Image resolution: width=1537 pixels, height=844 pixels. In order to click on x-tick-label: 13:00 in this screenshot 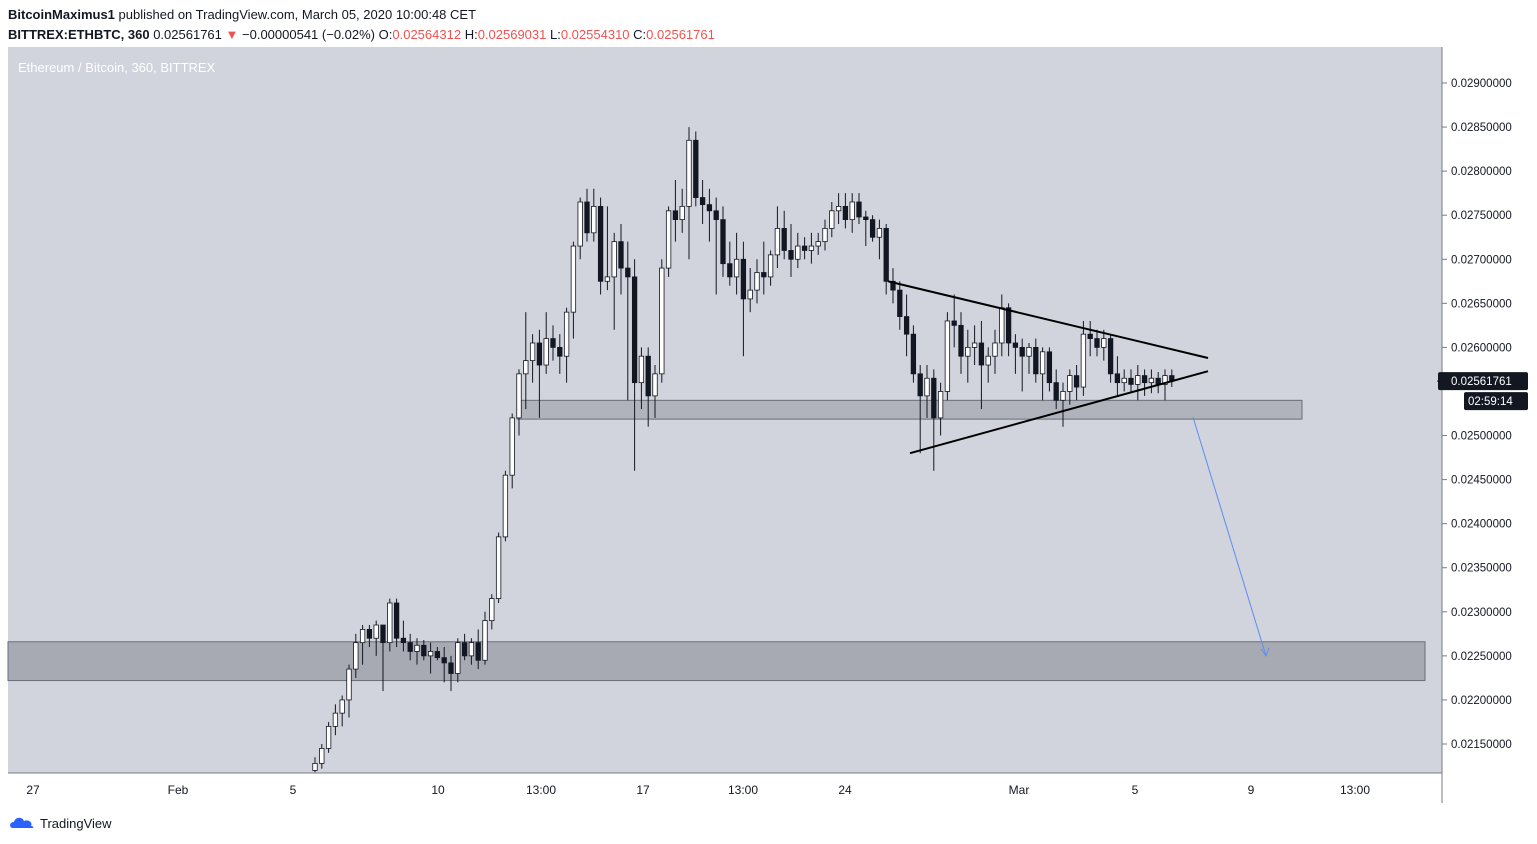, I will do `click(1355, 790)`.